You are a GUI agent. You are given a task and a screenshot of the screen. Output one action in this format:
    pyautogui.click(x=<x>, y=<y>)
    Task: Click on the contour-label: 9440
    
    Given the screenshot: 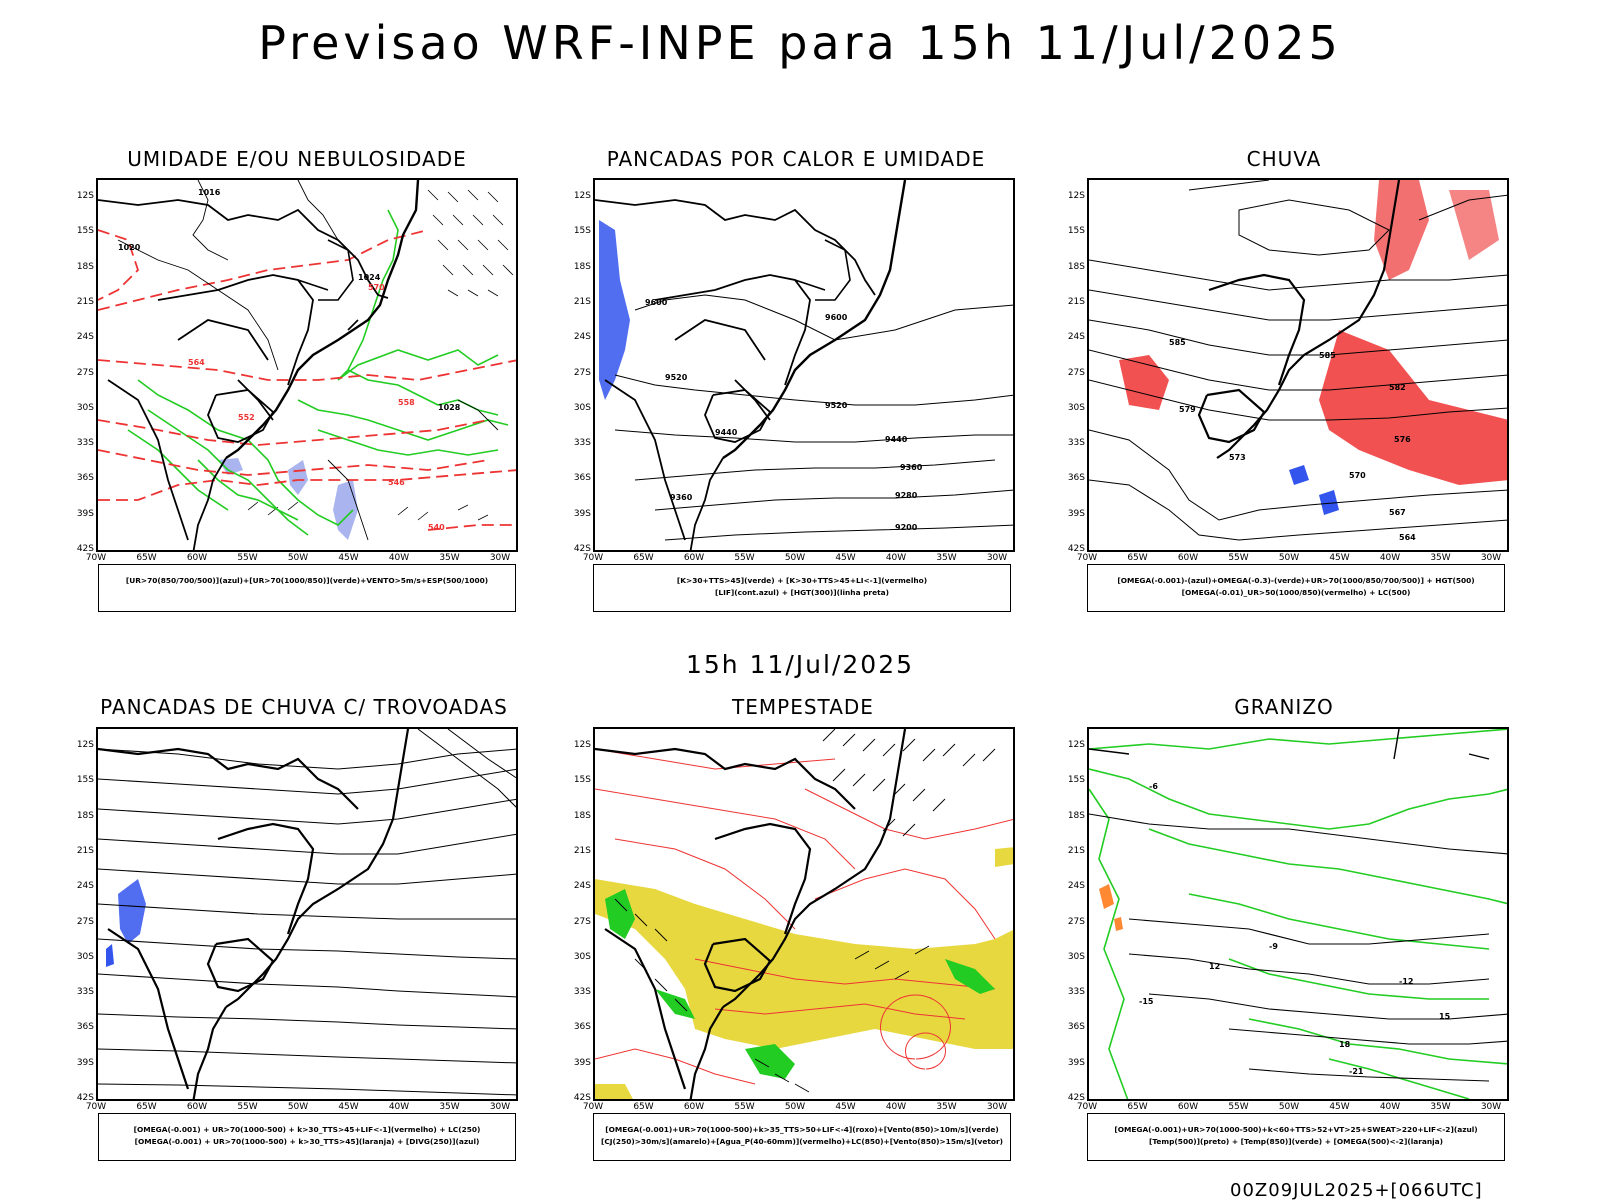 What is the action you would take?
    pyautogui.click(x=896, y=439)
    